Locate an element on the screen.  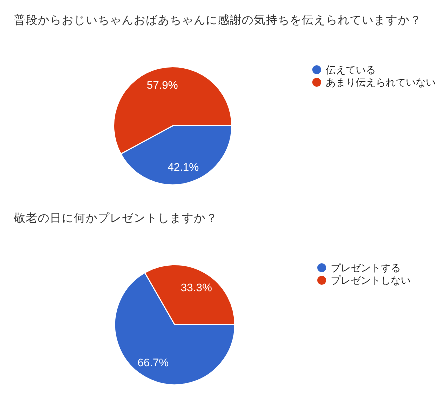
chart-title: 敬老の日に何かプレゼントしますか？ is located at coordinates (116, 218).